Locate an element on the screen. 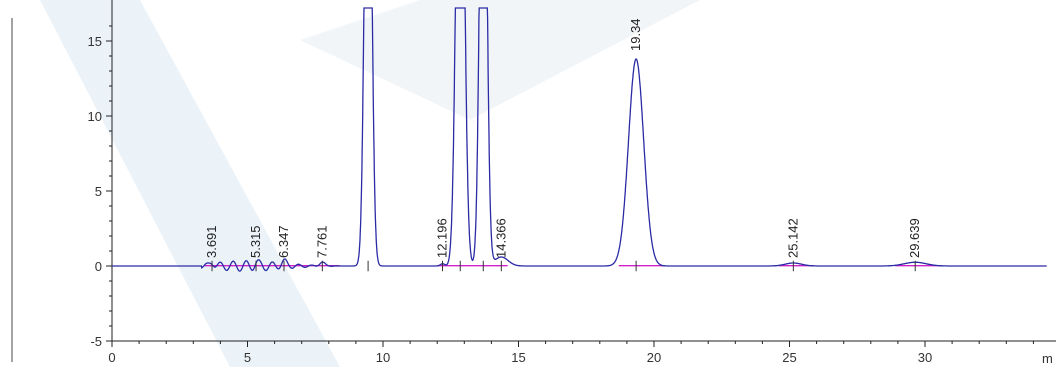  x-tick-label: 25 is located at coordinates (789, 357).